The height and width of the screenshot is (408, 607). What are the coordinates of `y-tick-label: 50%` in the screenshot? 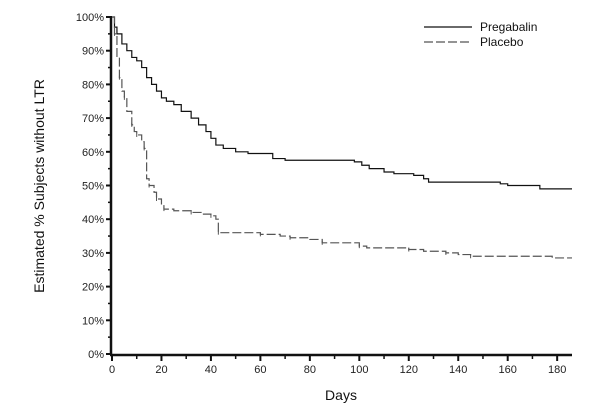 It's located at (93, 187).